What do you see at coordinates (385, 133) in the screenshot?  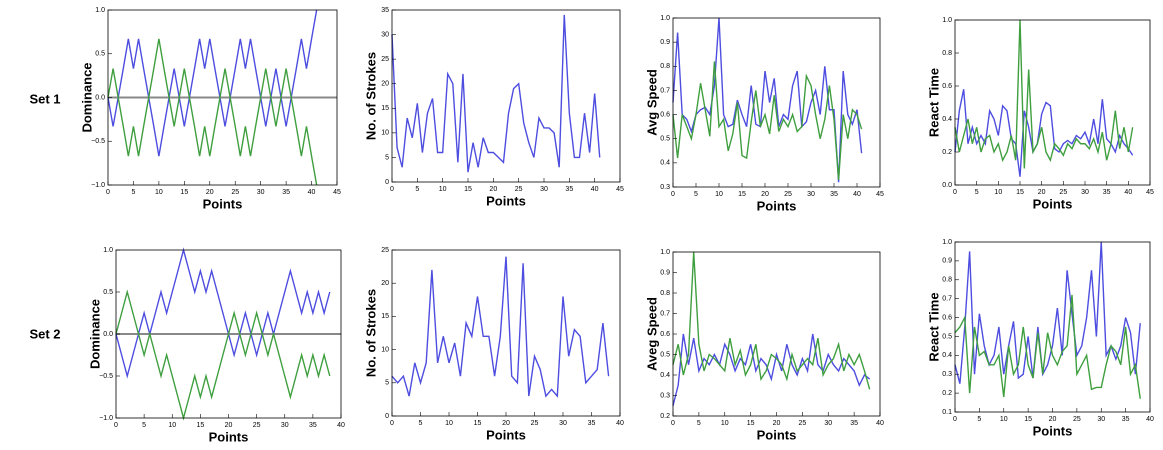 I see `y-tick-label: 10` at bounding box center [385, 133].